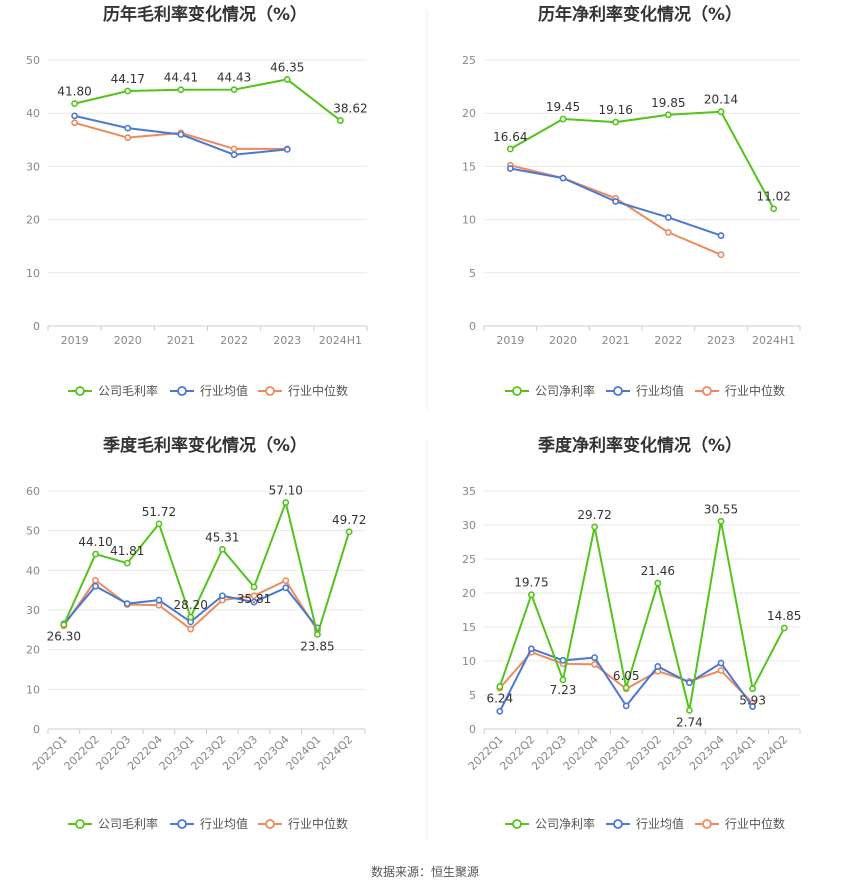 The width and height of the screenshot is (850, 891). I want to click on data-label: 51.72, so click(159, 512).